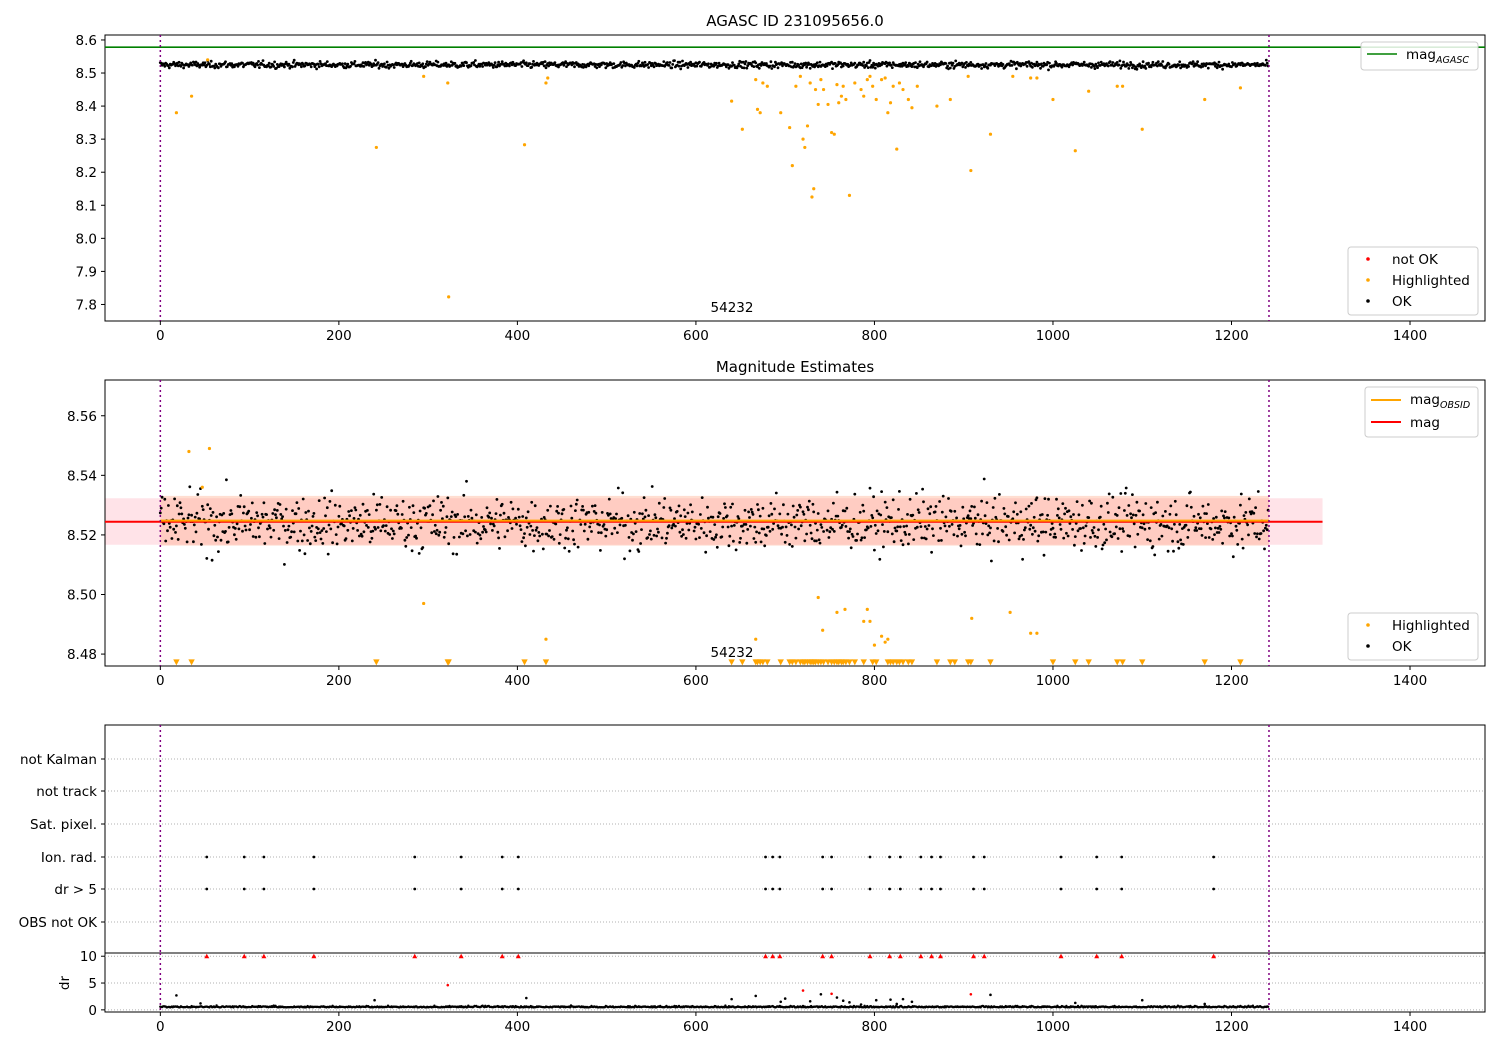 The width and height of the screenshot is (1500, 1050). What do you see at coordinates (86, 173) in the screenshot?
I see `panel1-y-tick-label: 8.2` at bounding box center [86, 173].